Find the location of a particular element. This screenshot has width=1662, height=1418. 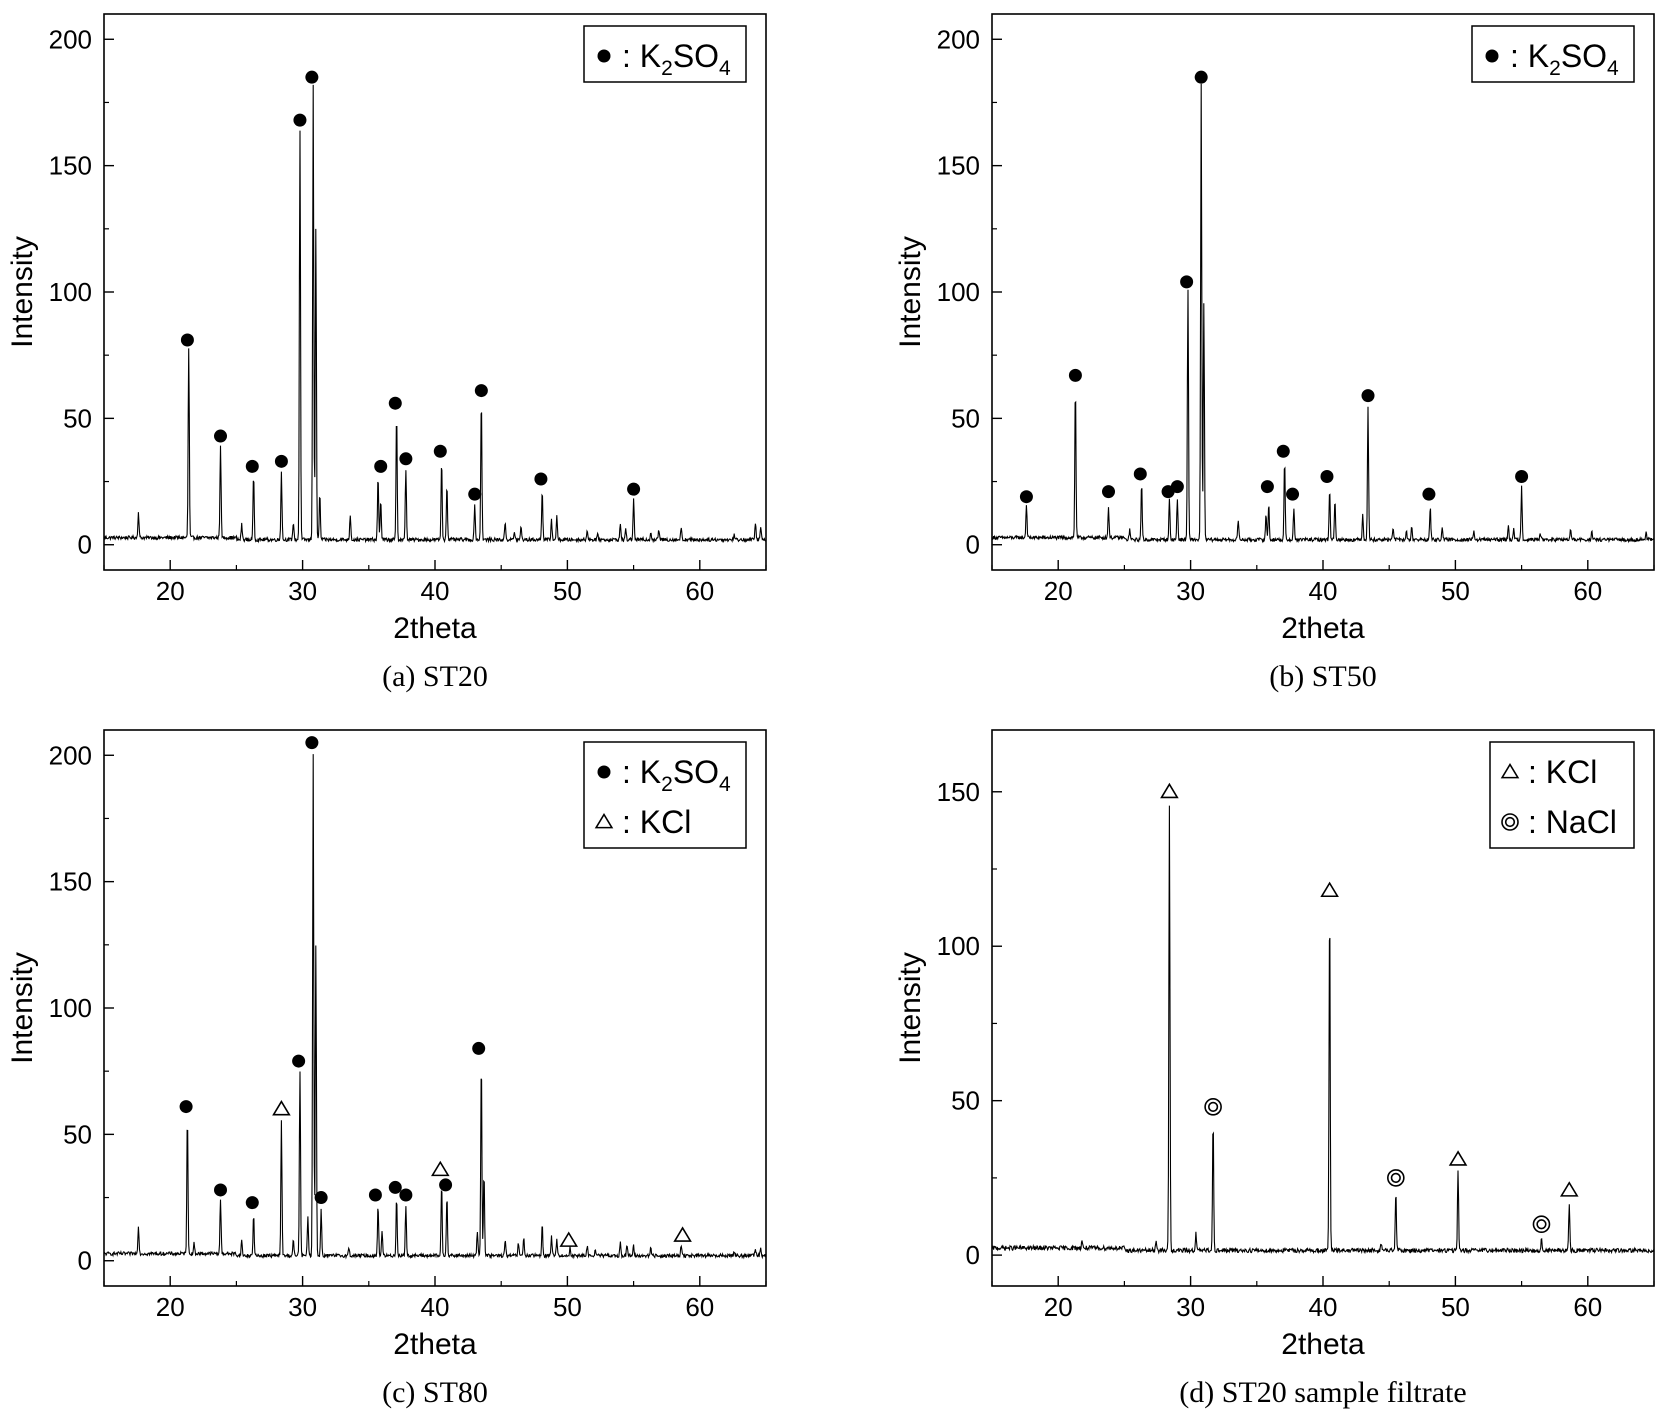

panel-caption: (a) ST20 is located at coordinates (435, 676).